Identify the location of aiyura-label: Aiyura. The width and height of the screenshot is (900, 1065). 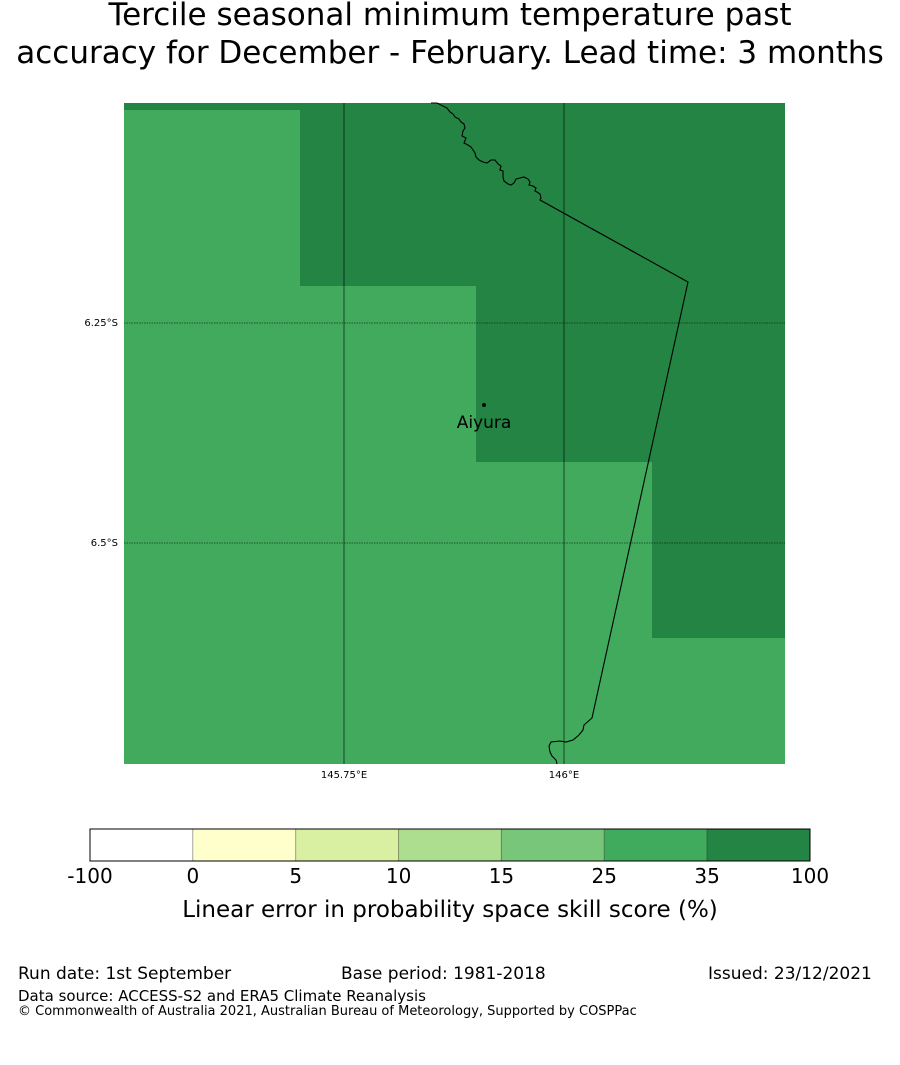
(484, 423).